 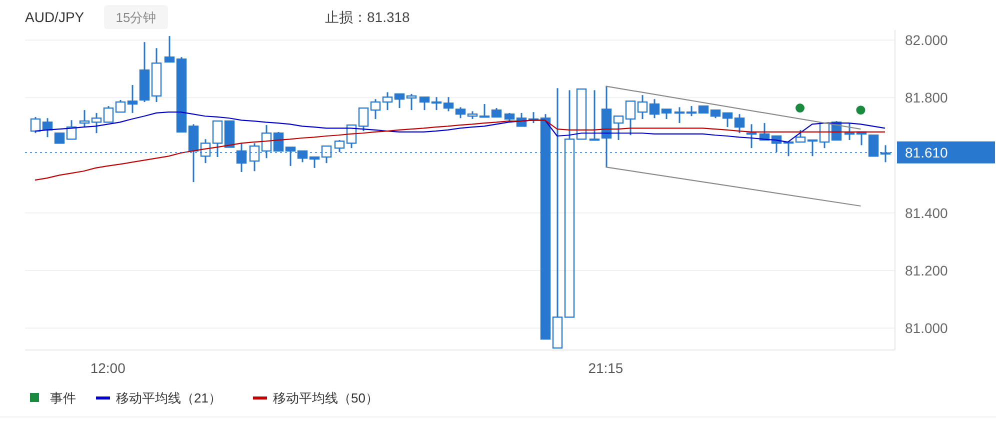 What do you see at coordinates (108, 368) in the screenshot?
I see `x-tick-label: 12:00` at bounding box center [108, 368].